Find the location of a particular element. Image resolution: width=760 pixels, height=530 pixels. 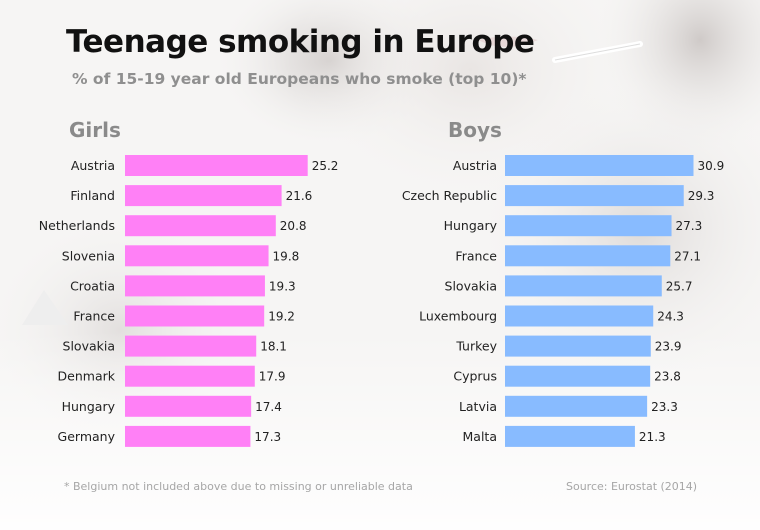

chart-title: Teenage smoking in Europe is located at coordinates (300, 42).